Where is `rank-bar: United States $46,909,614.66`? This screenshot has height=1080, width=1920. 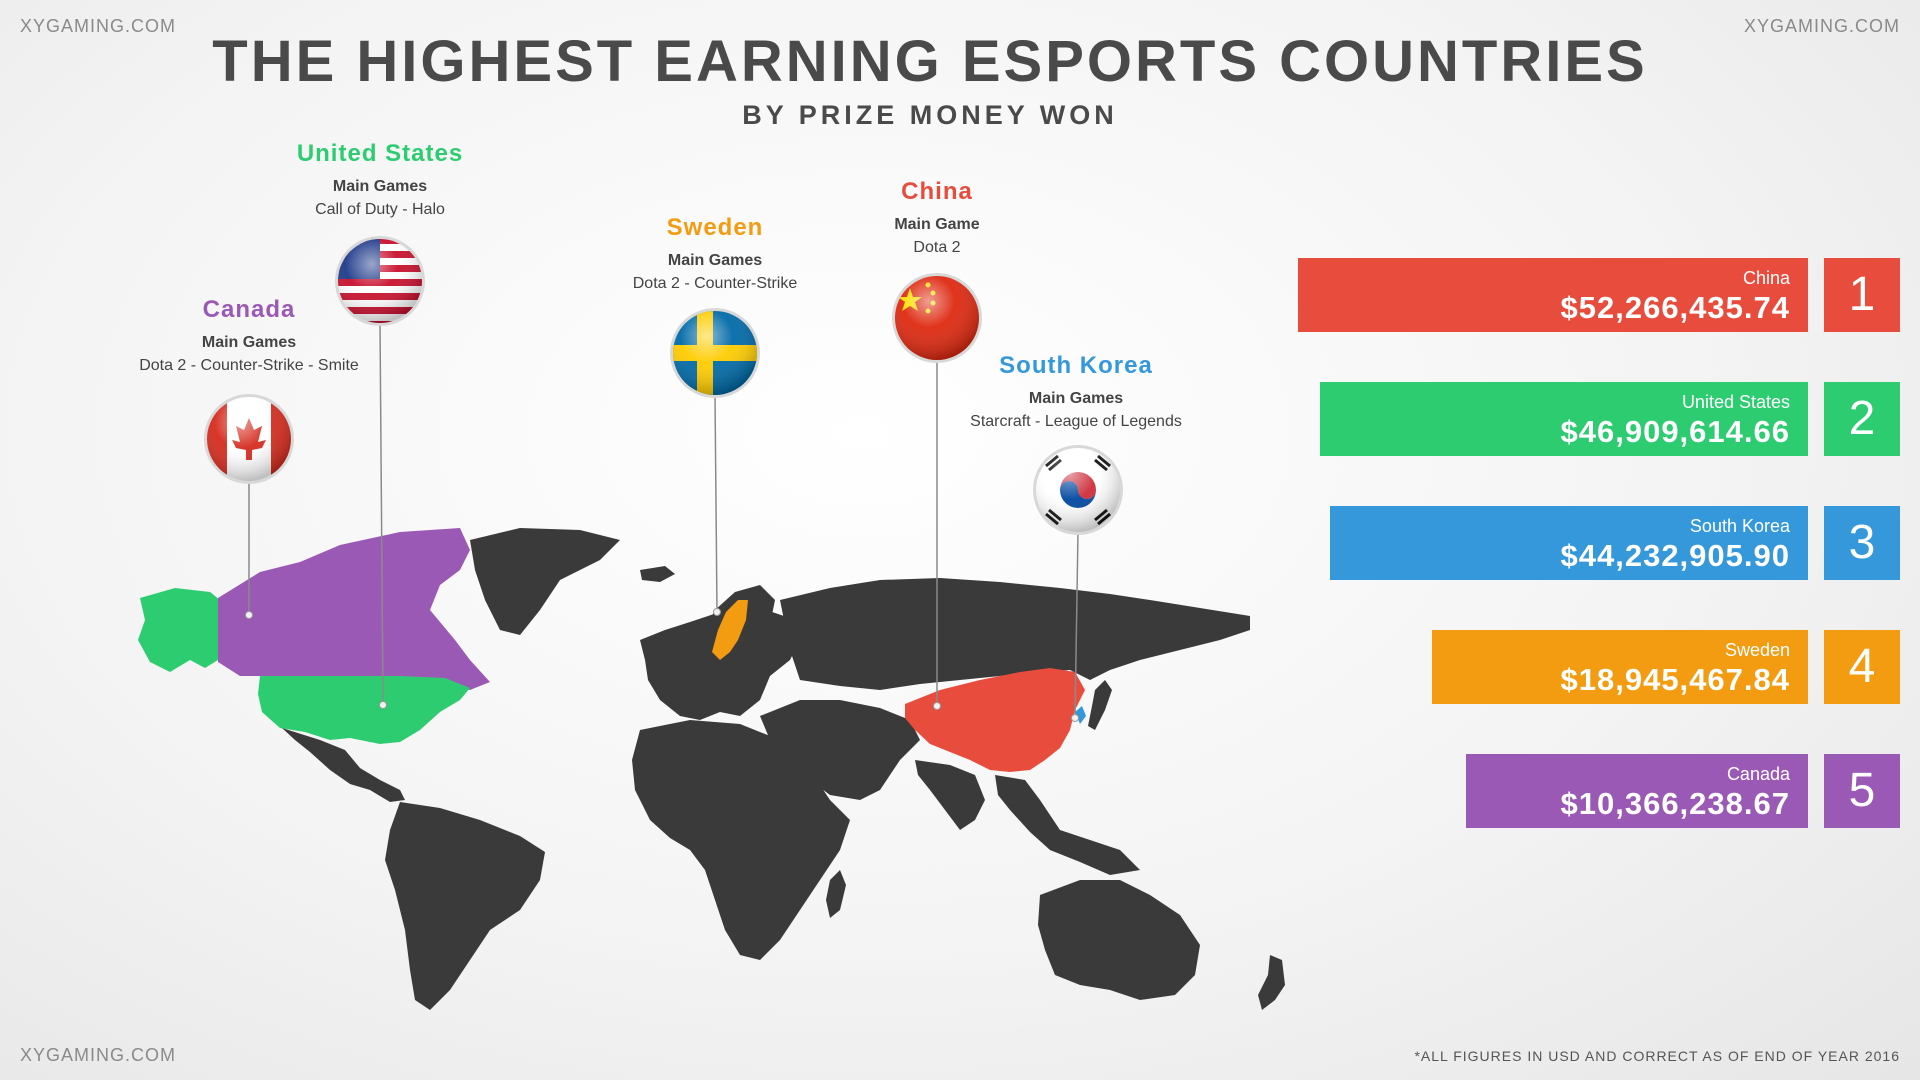
rank-bar: United States $46,909,614.66 is located at coordinates (1563, 419).